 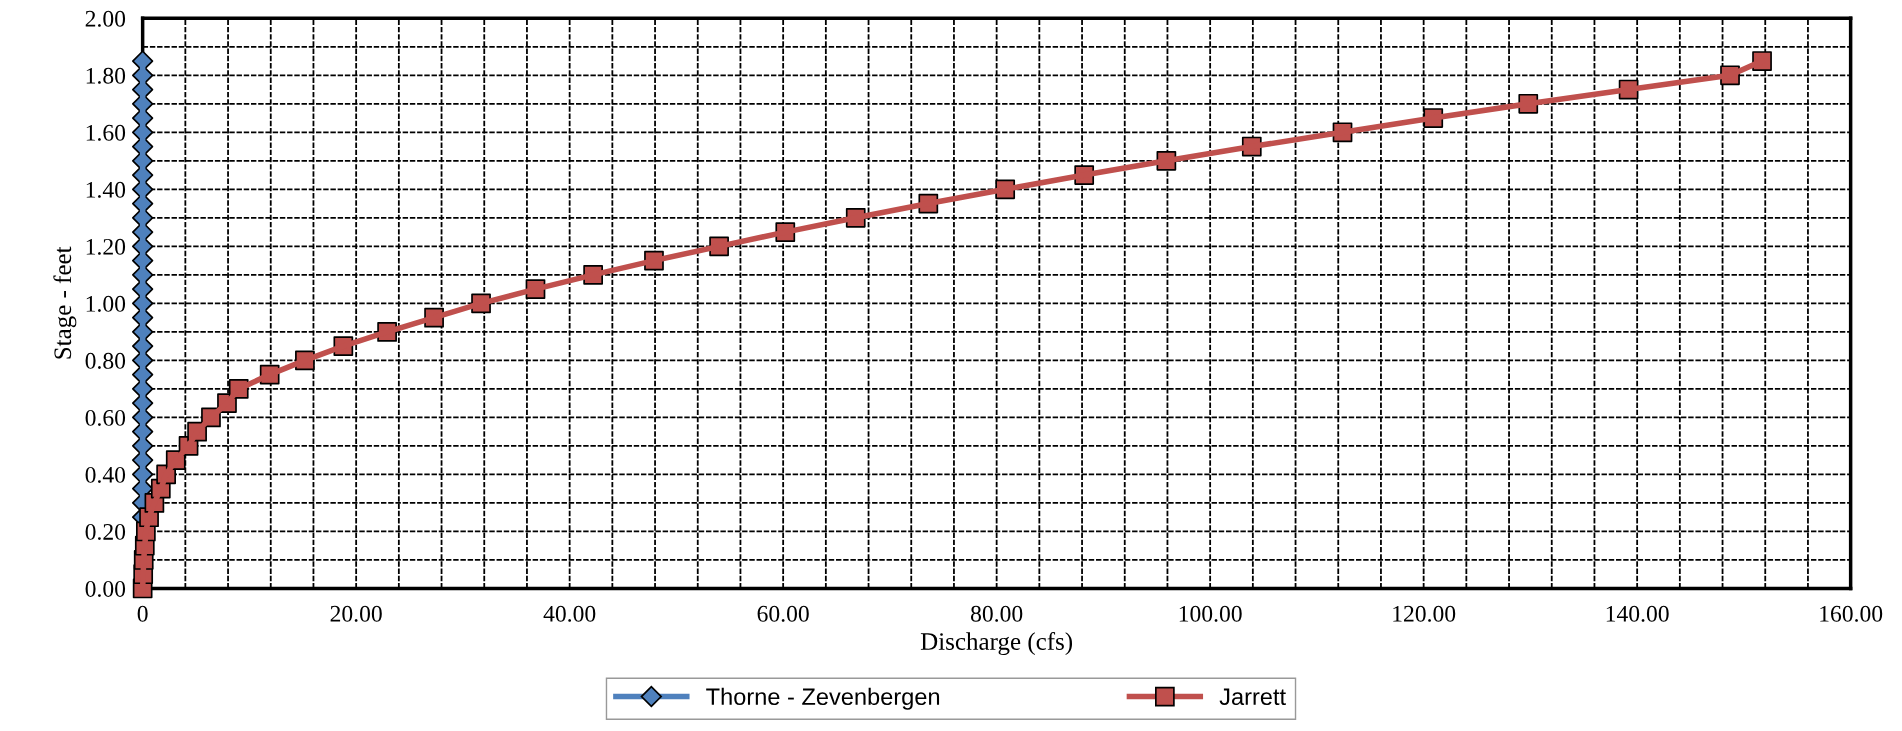 What do you see at coordinates (783, 613) in the screenshot?
I see `x-tick-label: 60.00` at bounding box center [783, 613].